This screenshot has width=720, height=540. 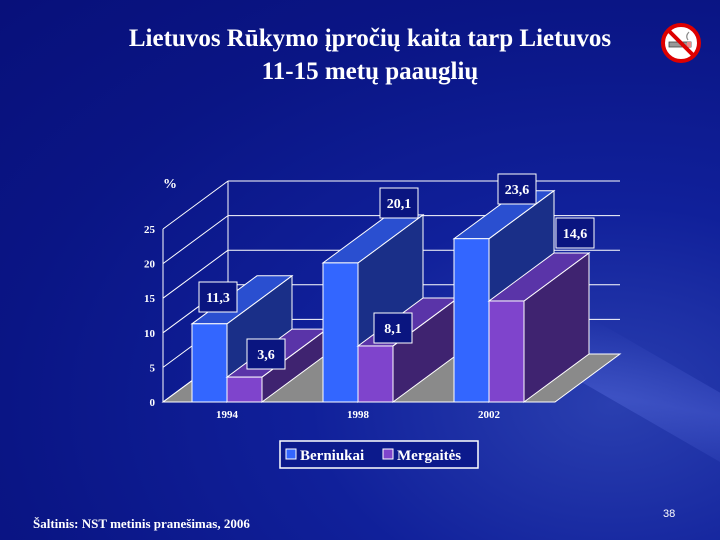 What do you see at coordinates (244, 389) in the screenshot?
I see `bar-mergaitės-1994` at bounding box center [244, 389].